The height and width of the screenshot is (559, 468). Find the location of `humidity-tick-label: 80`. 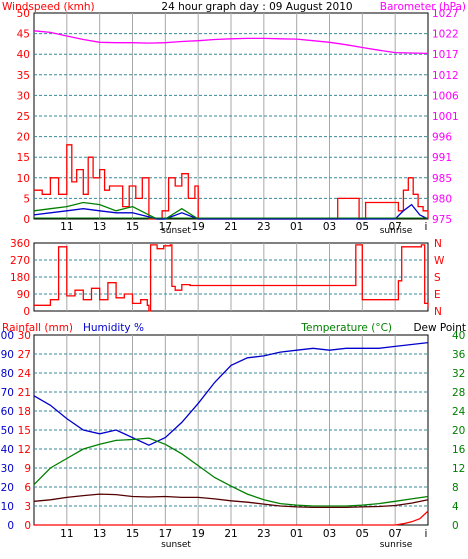

humidity-tick-label: 80 is located at coordinates (7, 374).